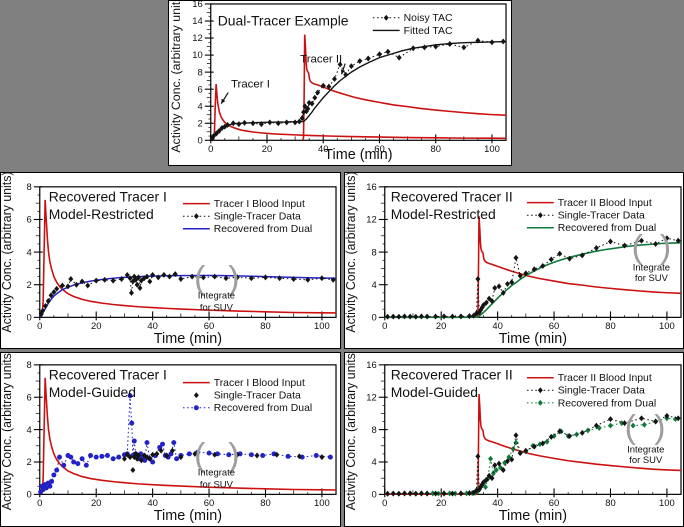  I want to click on svg-text: Tracer II Blood Input, so click(605, 378).